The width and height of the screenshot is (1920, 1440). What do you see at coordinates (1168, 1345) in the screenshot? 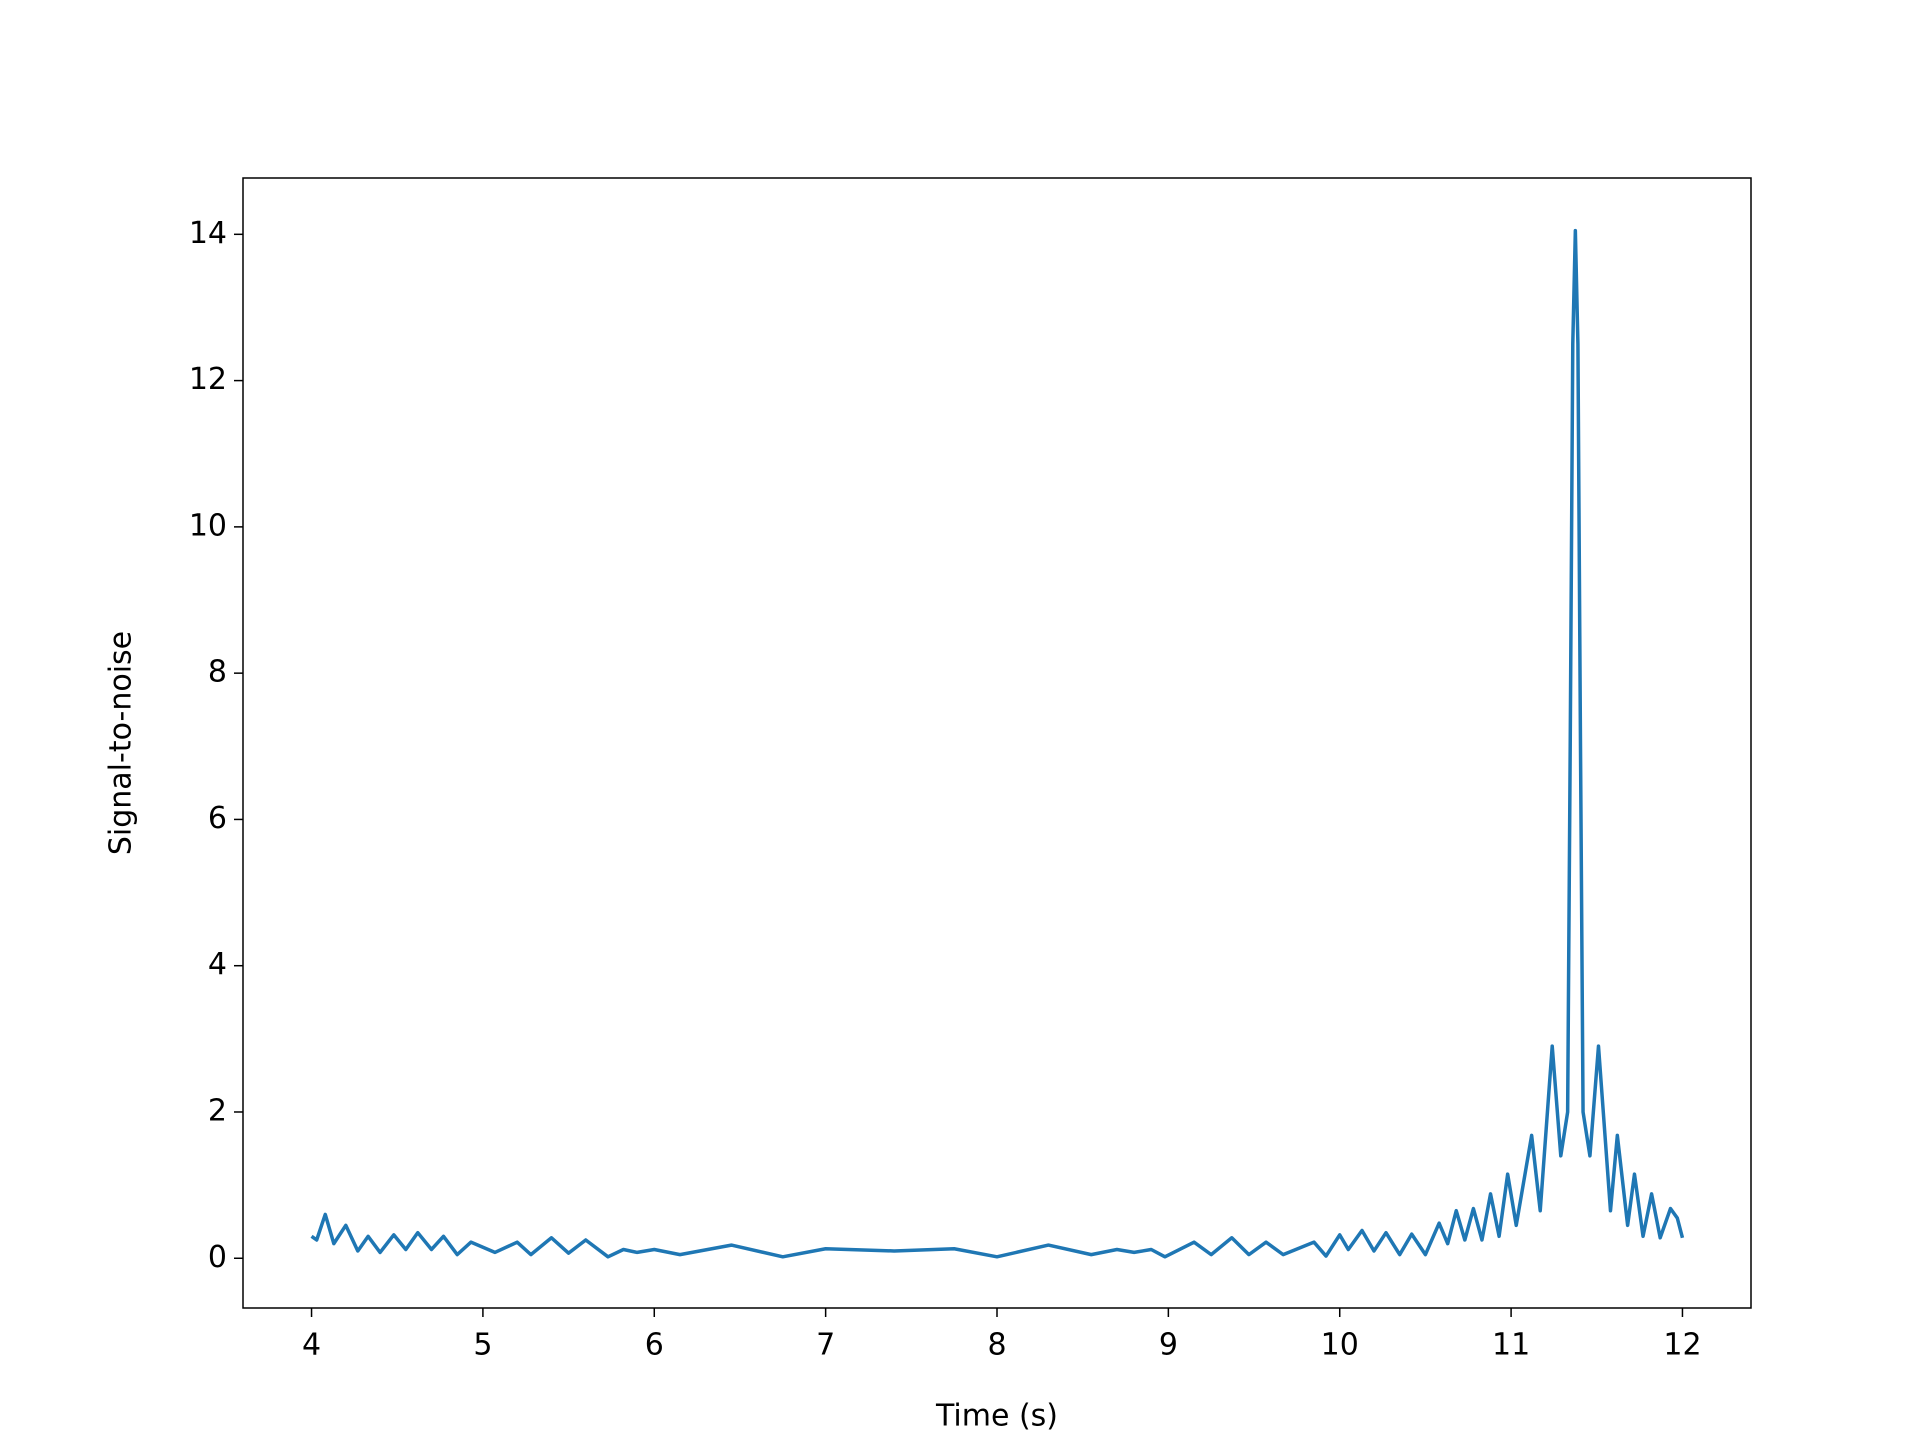
I see `x-tick-label: 9` at bounding box center [1168, 1345].